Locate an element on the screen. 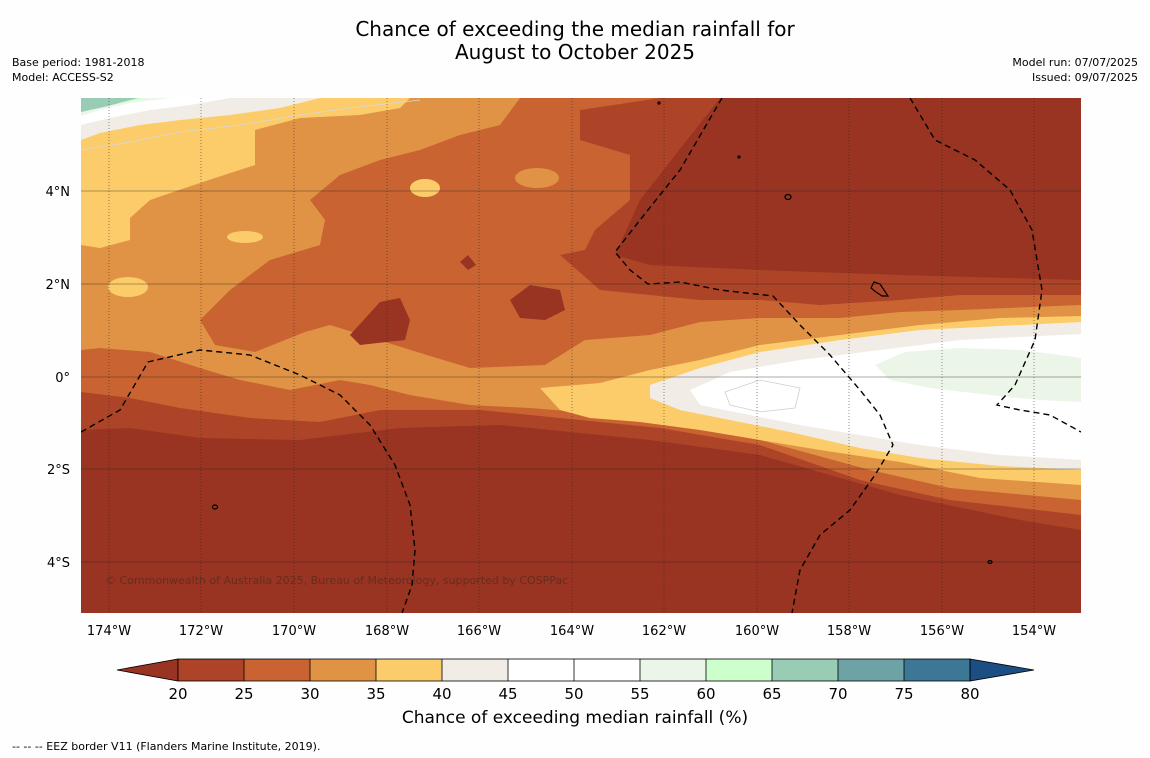 The image size is (1150, 758). colorbar-dividers is located at coordinates (574, 670).